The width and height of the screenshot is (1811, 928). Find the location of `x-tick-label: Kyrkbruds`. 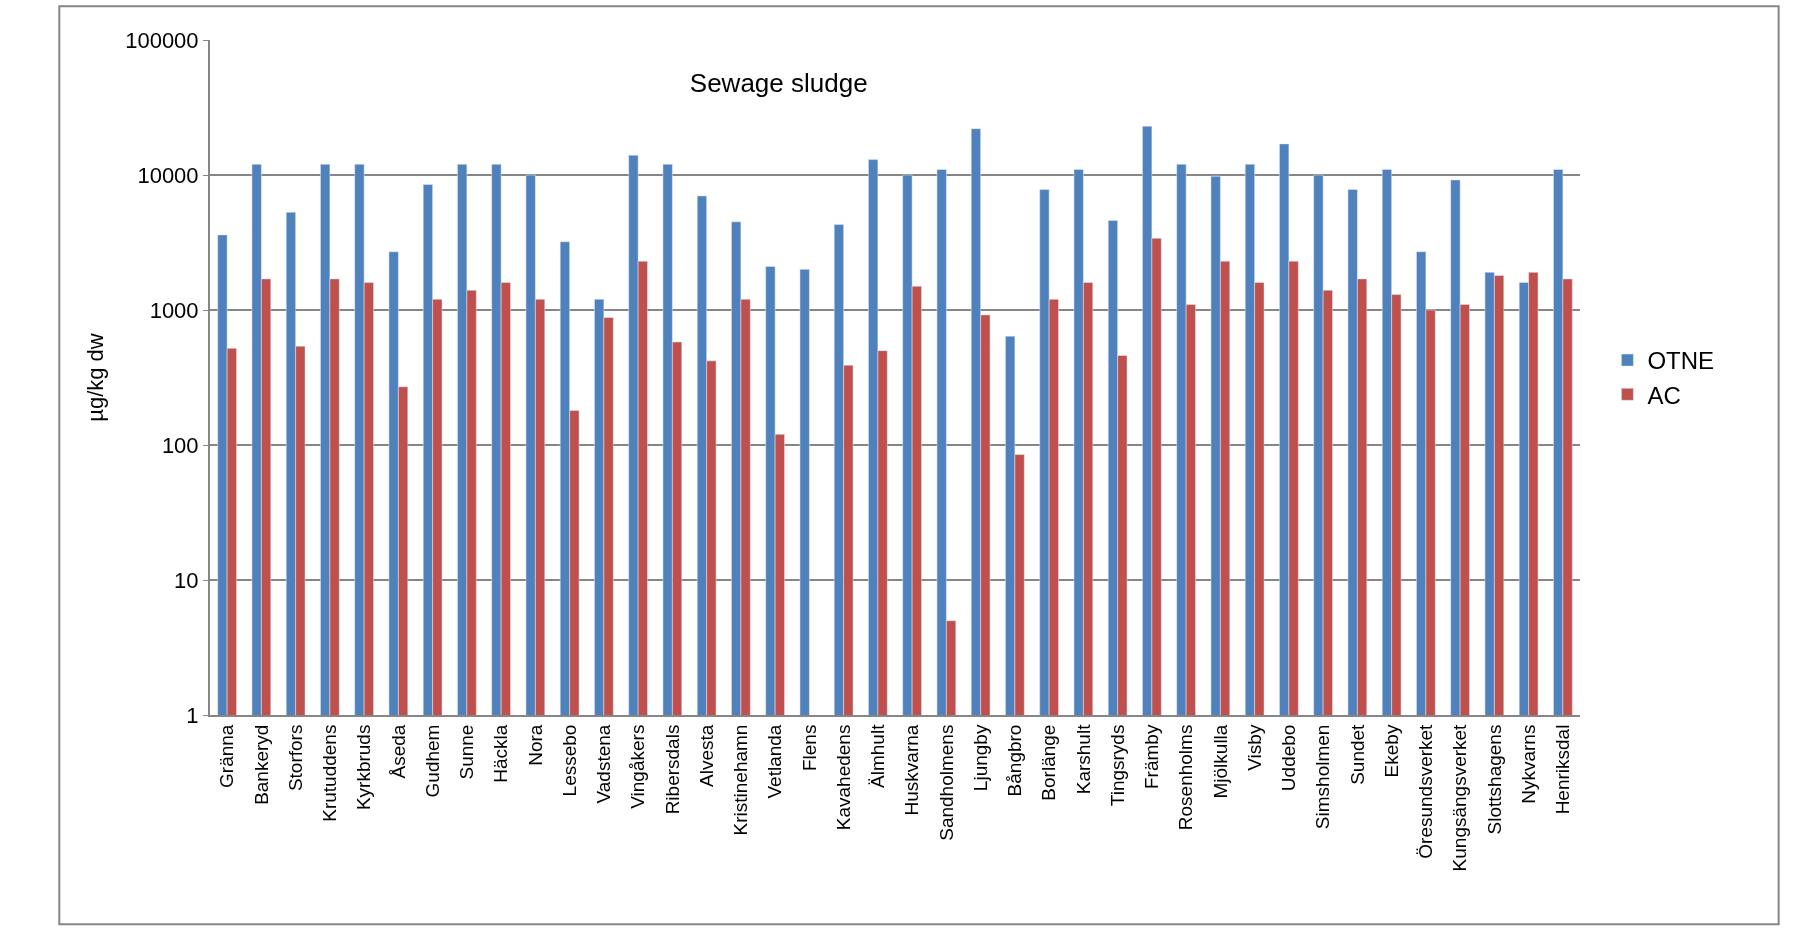

x-tick-label: Kyrkbruds is located at coordinates (364, 767).